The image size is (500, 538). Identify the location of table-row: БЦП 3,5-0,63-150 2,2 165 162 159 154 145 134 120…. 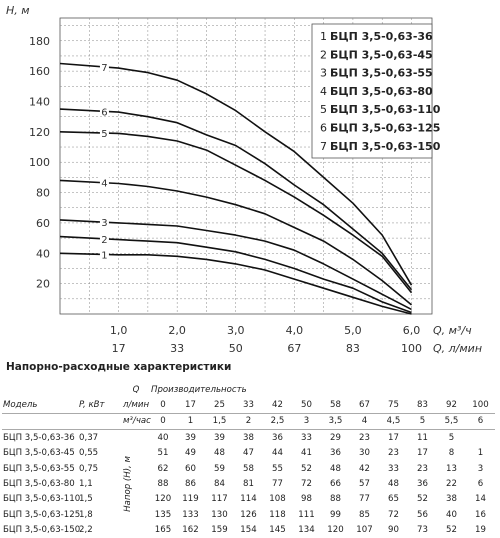
(251, 530).